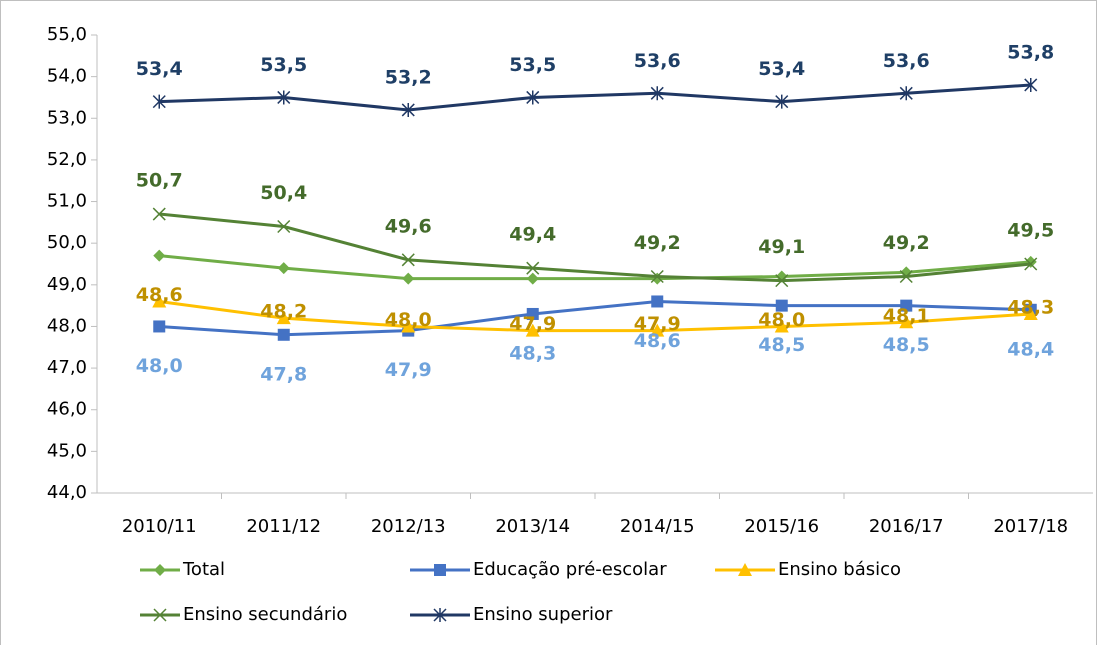 Image resolution: width=1099 pixels, height=645 pixels. I want to click on data-label: 48,4, so click(1030, 349).